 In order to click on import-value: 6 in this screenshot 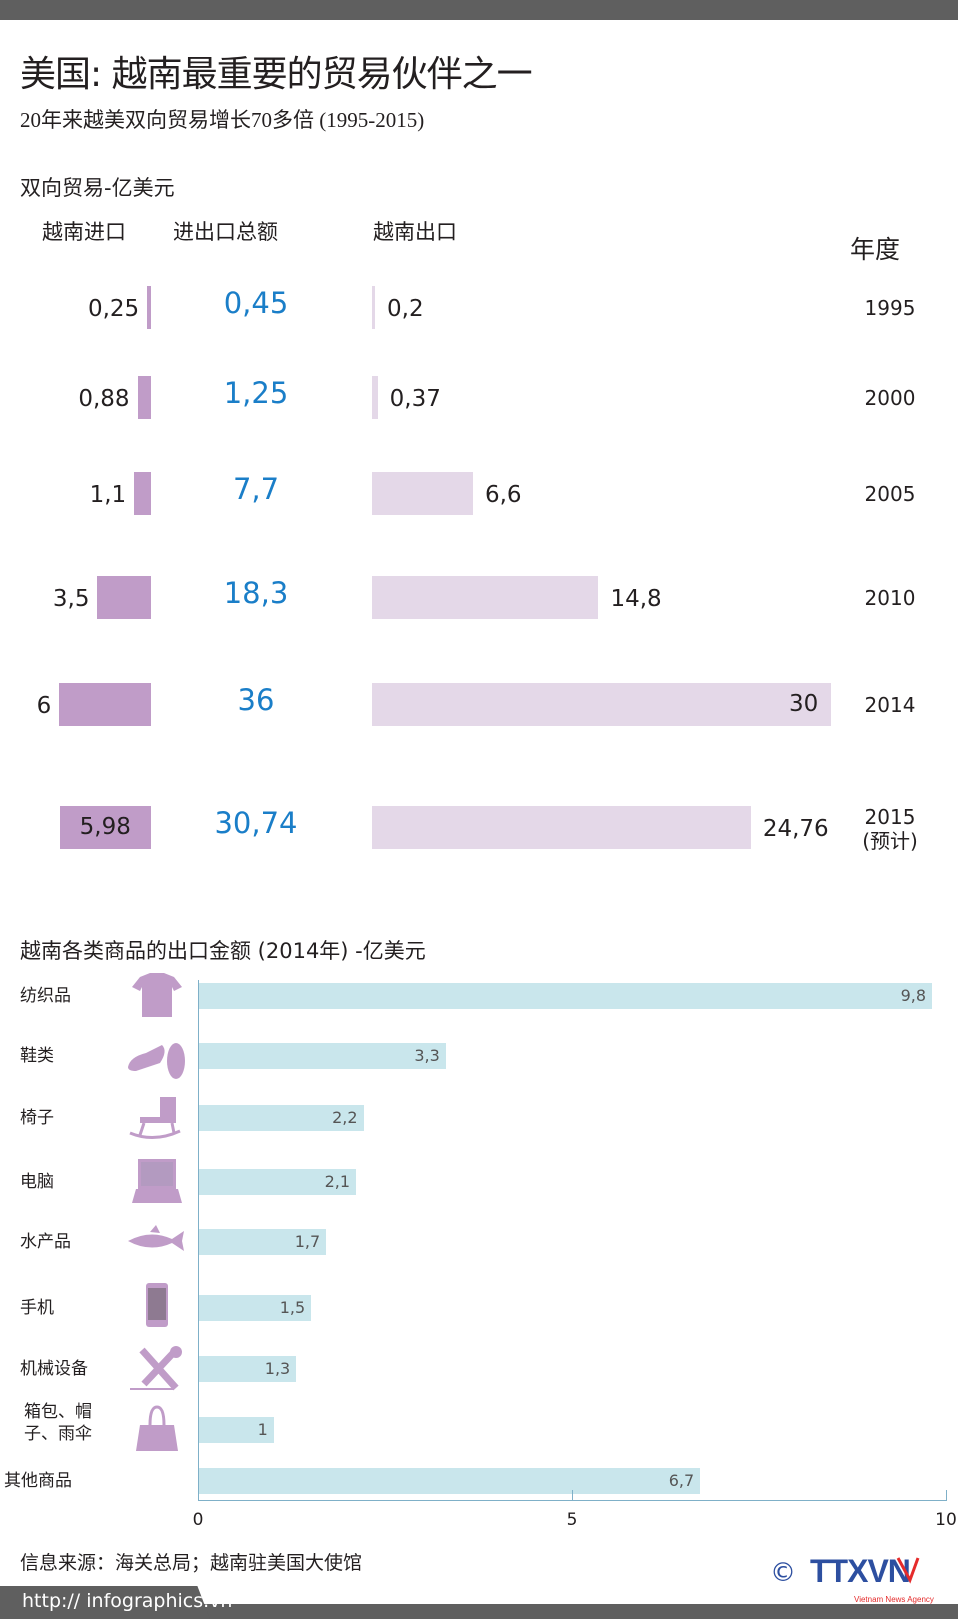, I will do `click(44, 706)`.